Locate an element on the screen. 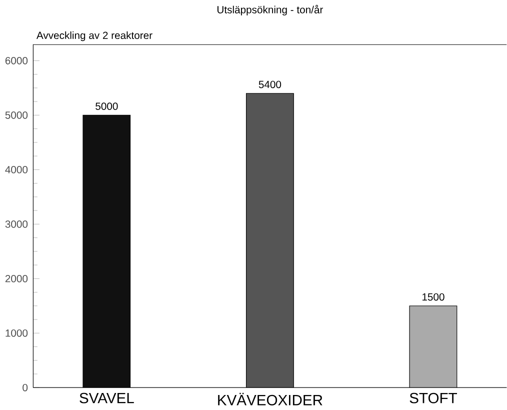 The height and width of the screenshot is (410, 507). data-label: 5400 is located at coordinates (270, 84).